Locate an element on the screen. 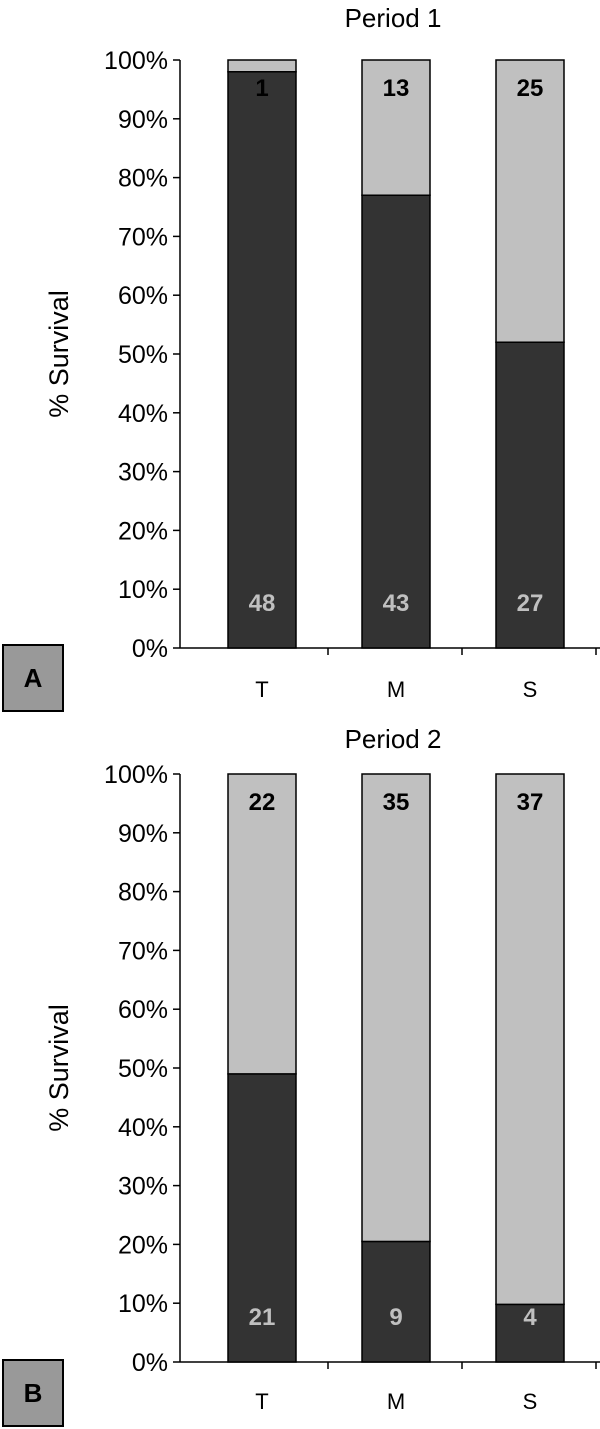  data-label-s-lower: 27 is located at coordinates (530, 603).